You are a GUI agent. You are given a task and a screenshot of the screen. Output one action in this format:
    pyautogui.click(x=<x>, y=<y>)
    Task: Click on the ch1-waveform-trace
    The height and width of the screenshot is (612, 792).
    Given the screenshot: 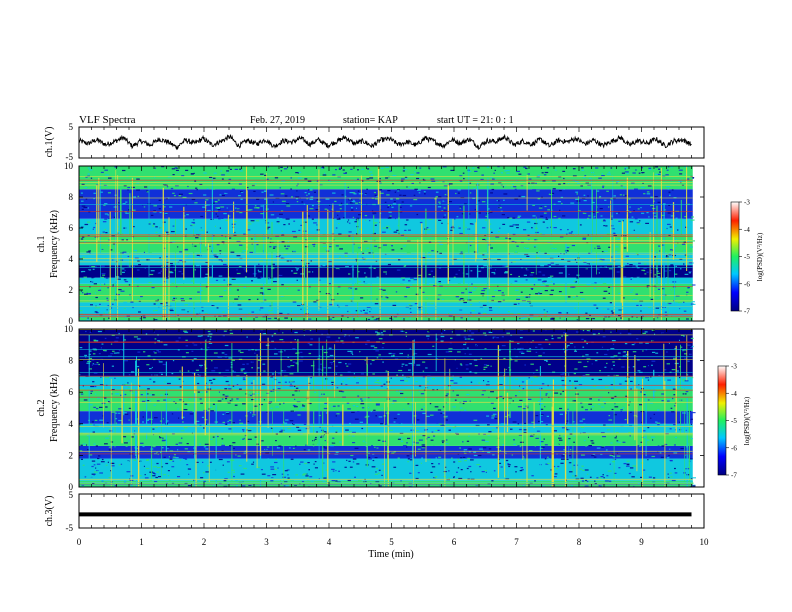 What is the action you would take?
    pyautogui.click(x=385, y=142)
    